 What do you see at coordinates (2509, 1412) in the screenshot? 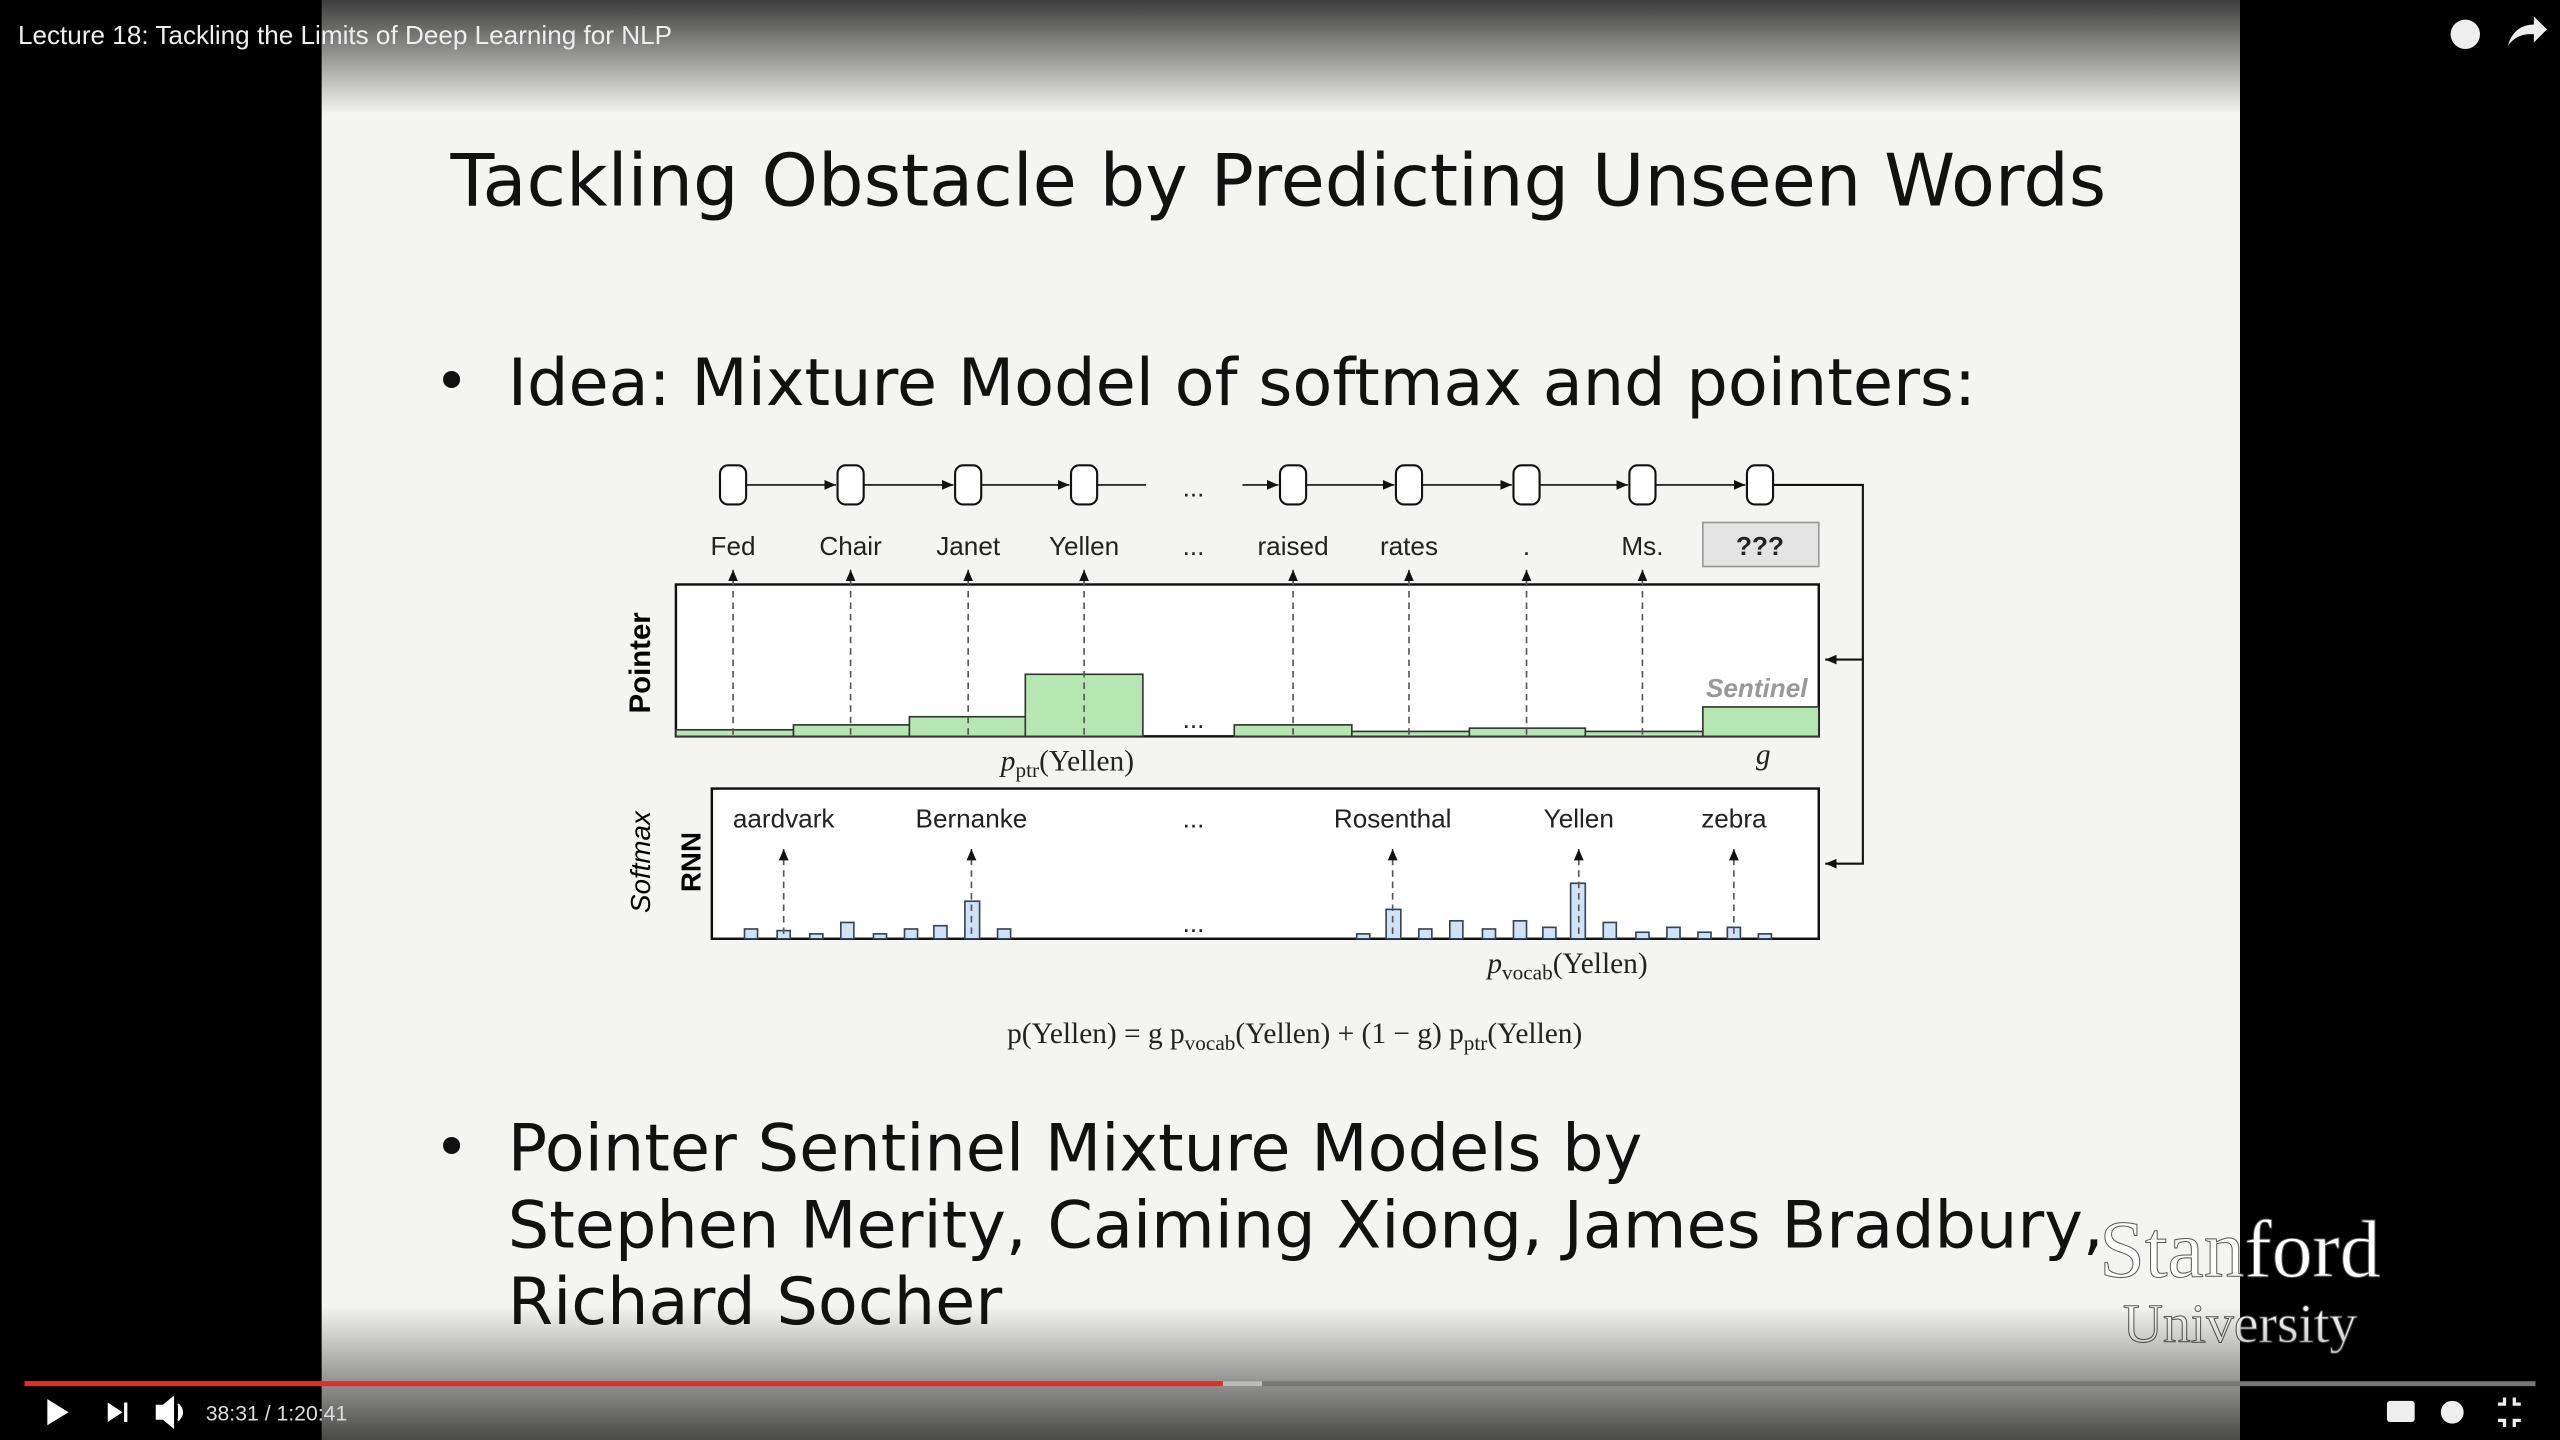
I see `exit-fullscreen` at bounding box center [2509, 1412].